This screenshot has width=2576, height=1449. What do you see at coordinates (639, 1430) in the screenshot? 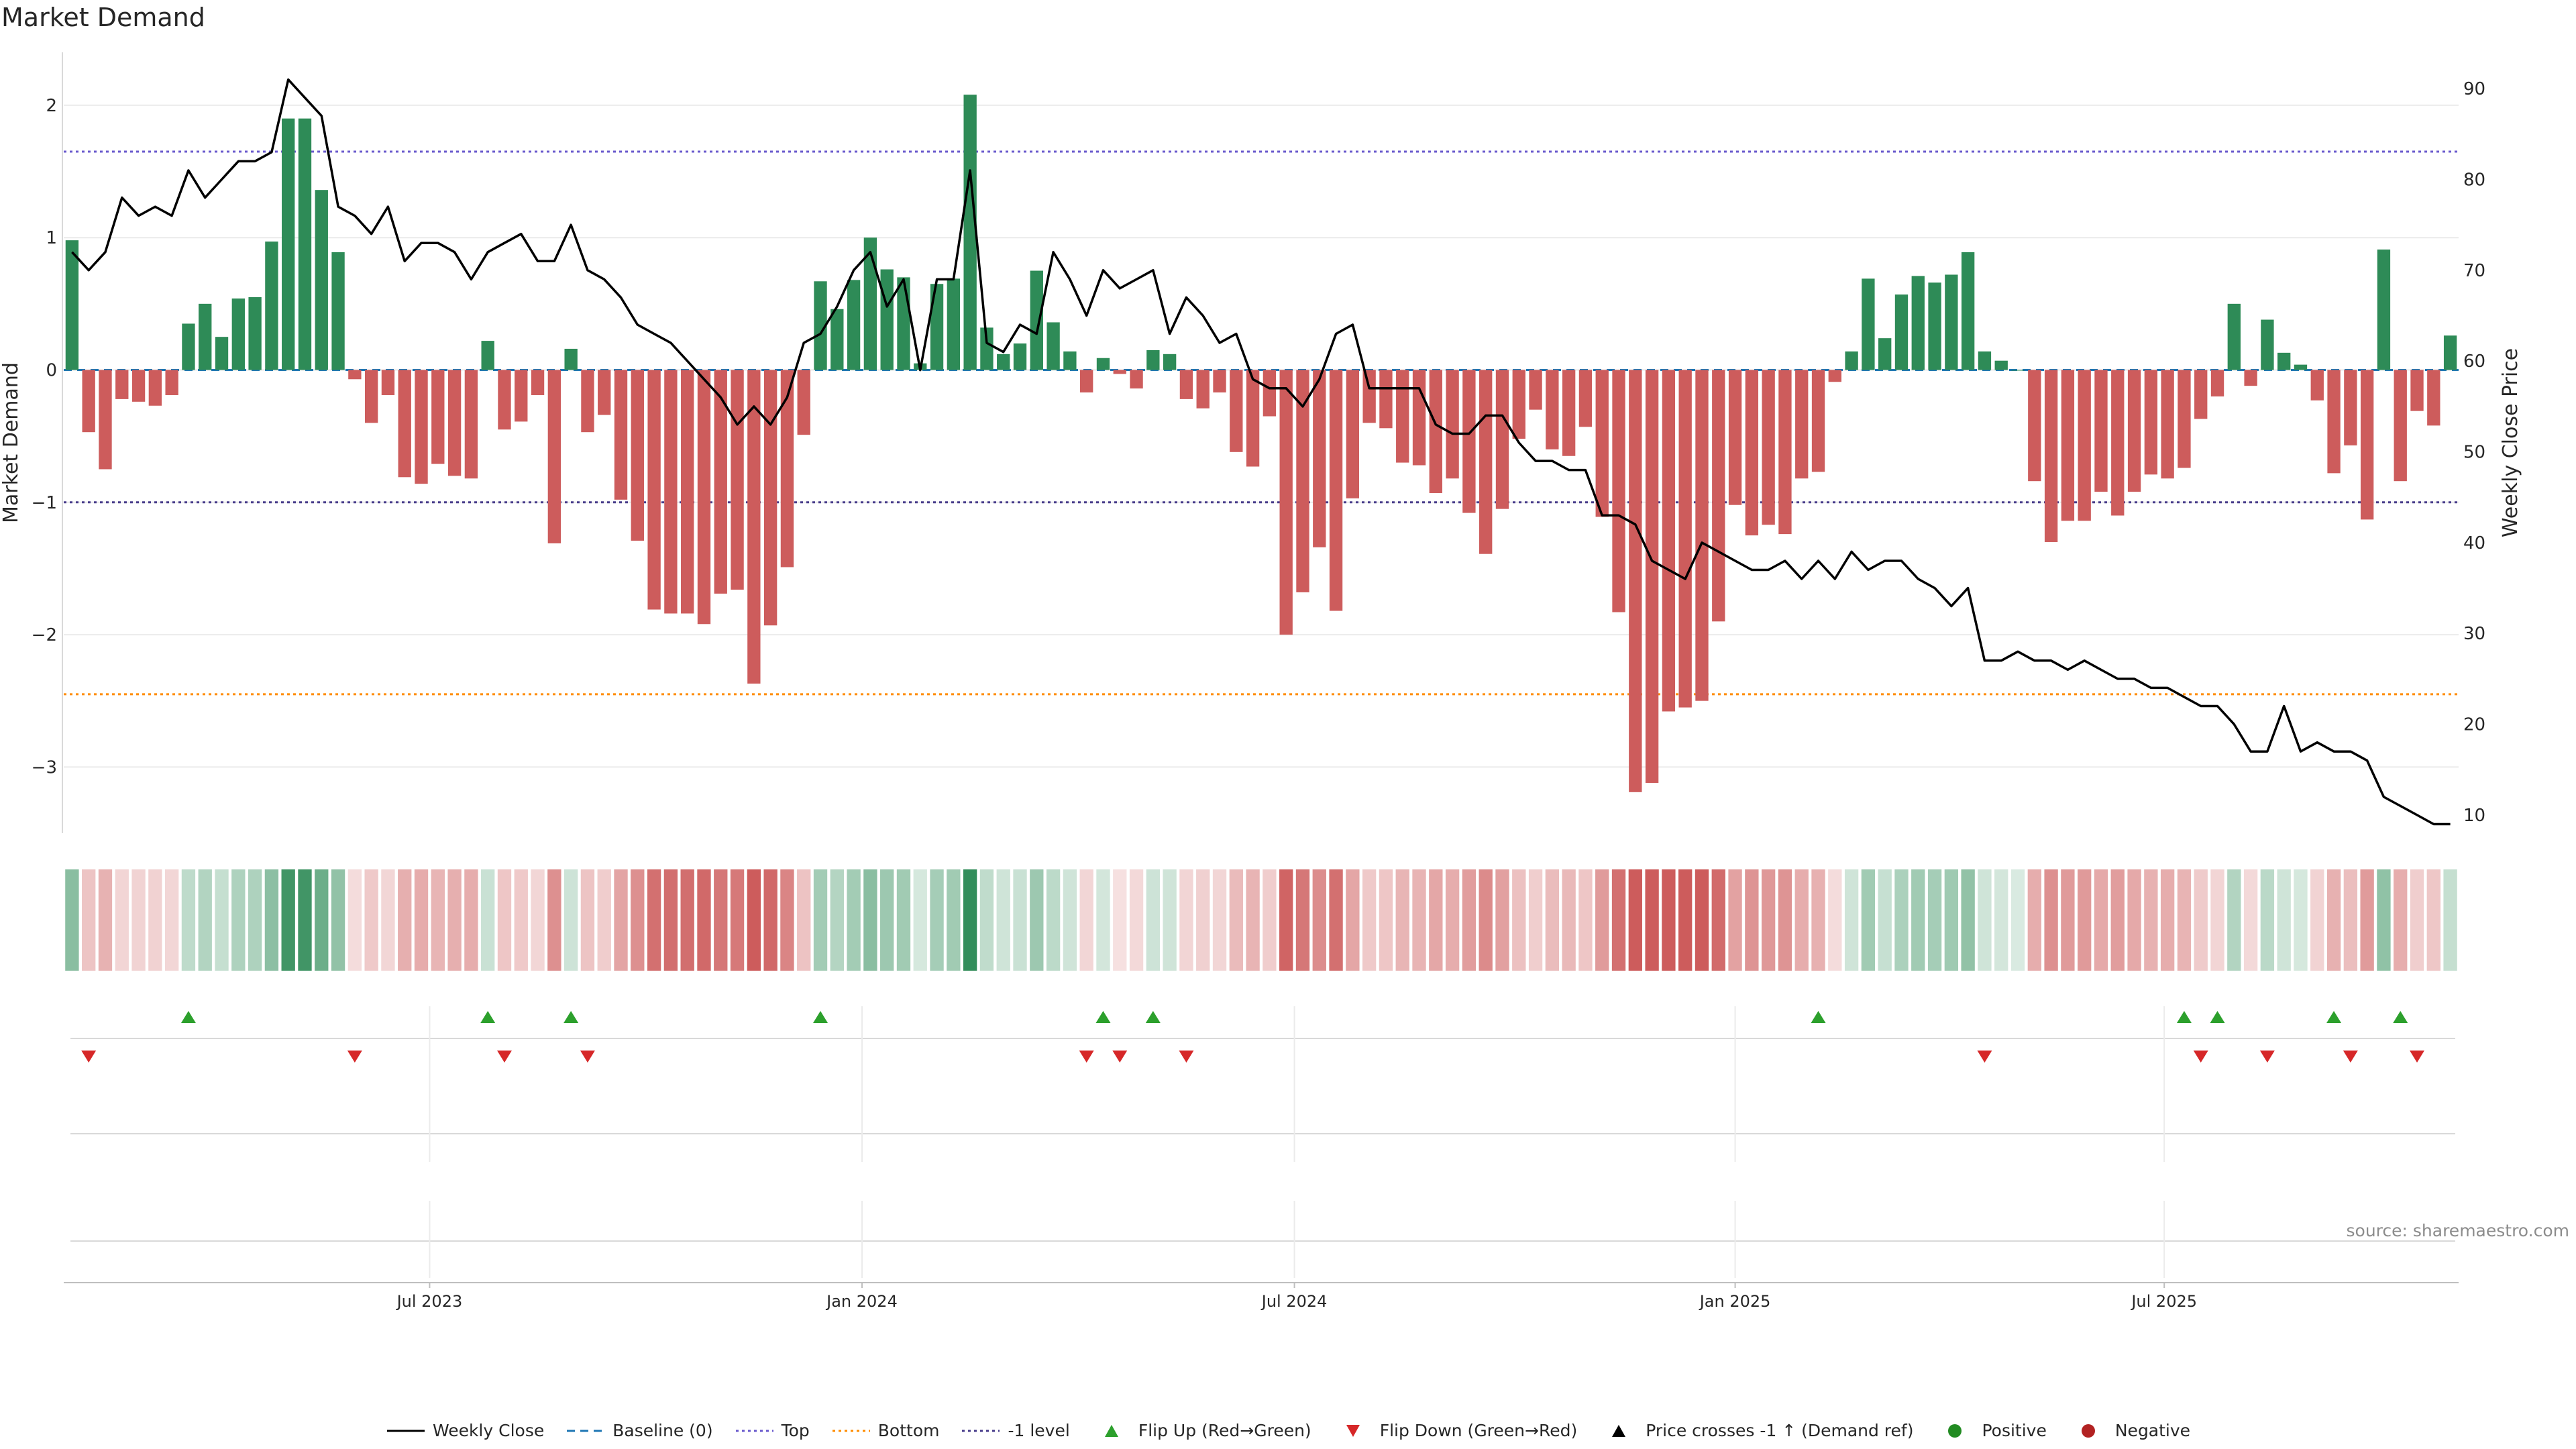
I see `legend-item: Baseline (0)` at bounding box center [639, 1430].